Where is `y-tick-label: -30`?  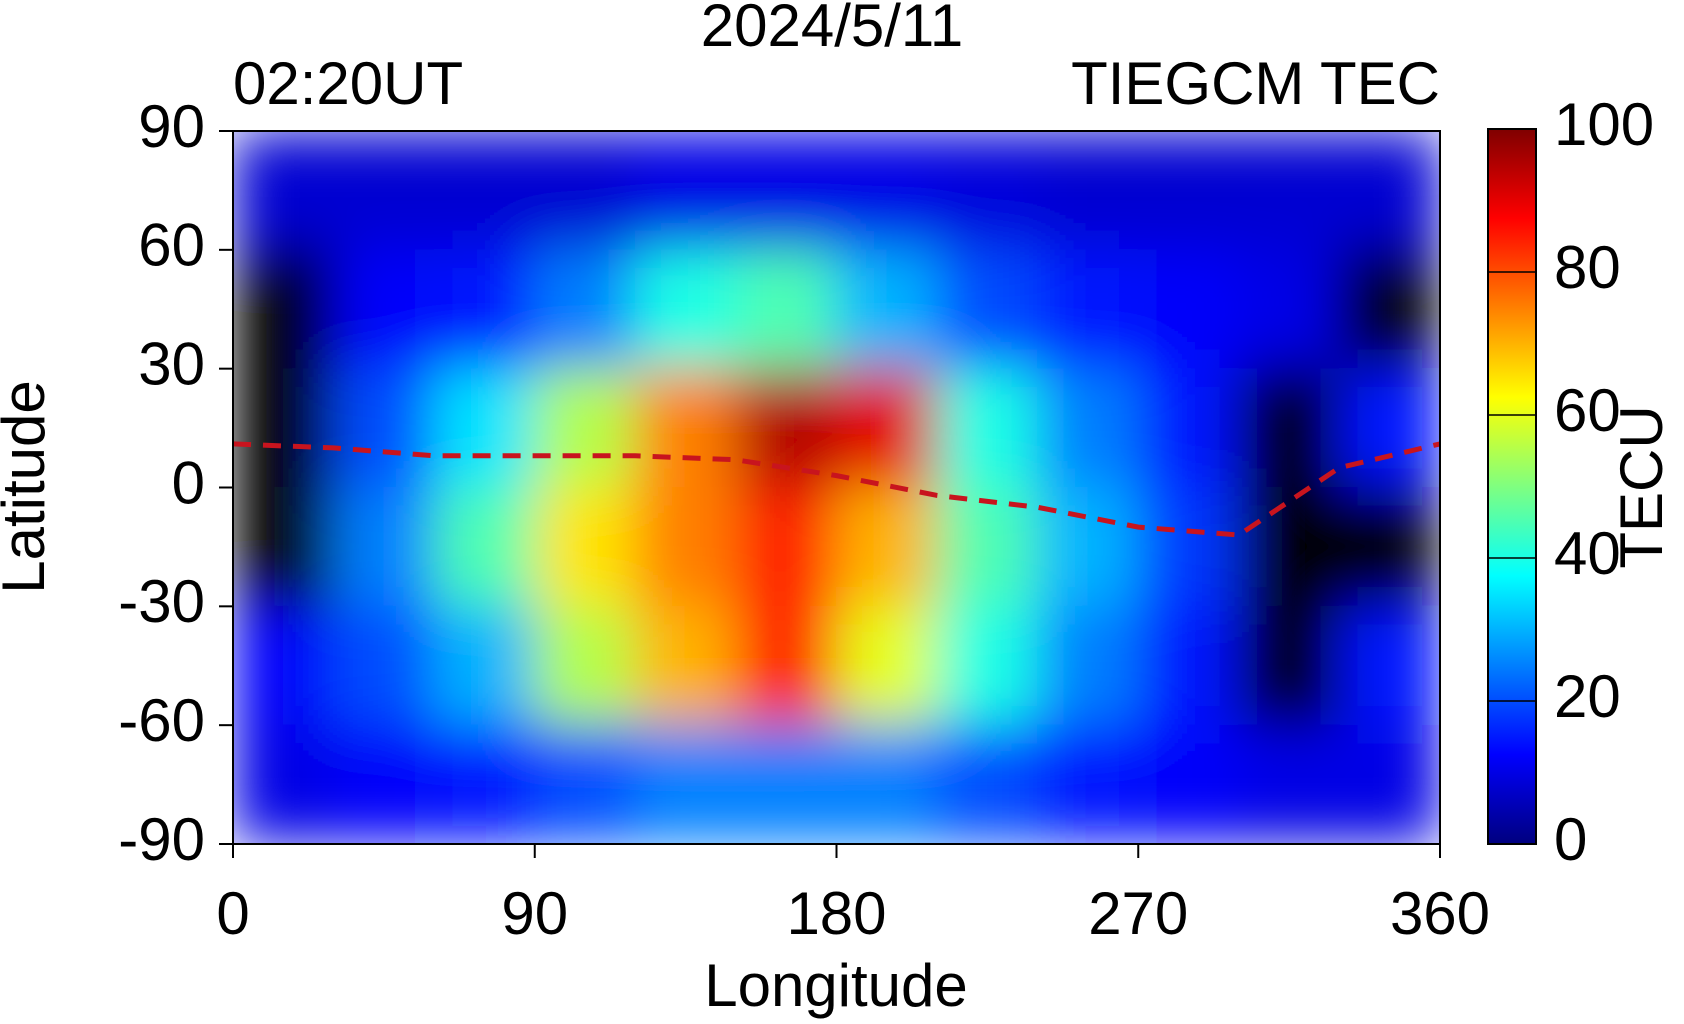 y-tick-label: -30 is located at coordinates (161, 601).